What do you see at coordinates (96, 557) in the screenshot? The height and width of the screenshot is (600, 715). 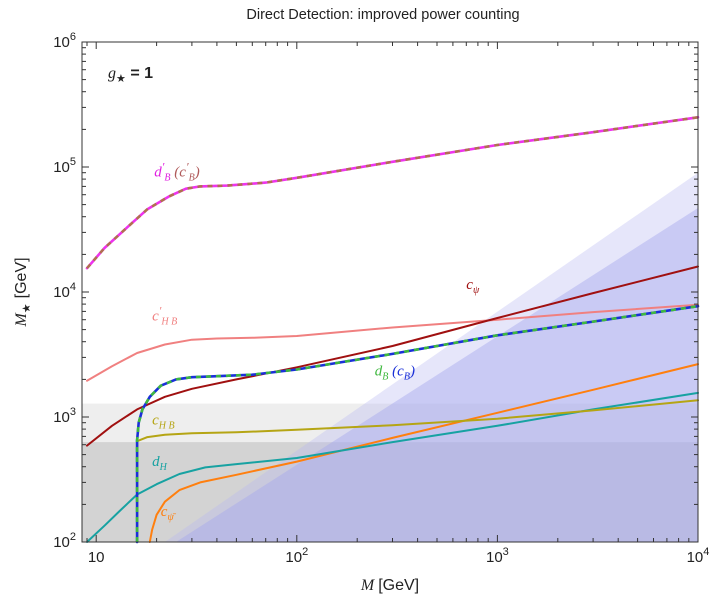 I see `x-tick-label-0: 10` at bounding box center [96, 557].